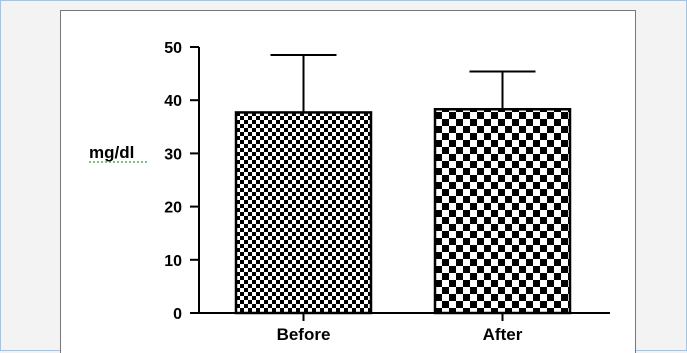 The height and width of the screenshot is (353, 687). What do you see at coordinates (111, 152) in the screenshot?
I see `y-axis-title: mg/dl` at bounding box center [111, 152].